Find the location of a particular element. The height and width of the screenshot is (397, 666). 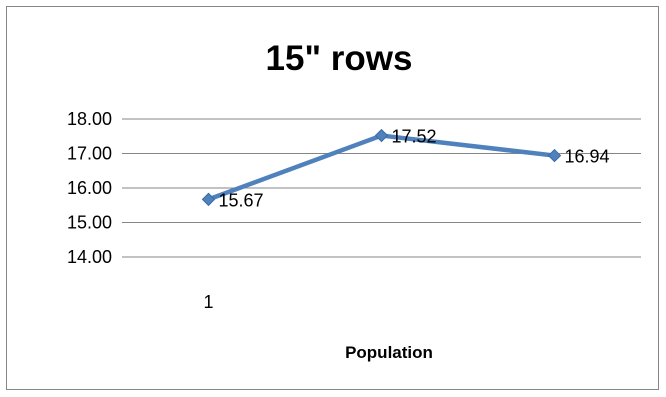

y-tick-label: 14.00 is located at coordinates (89, 257).